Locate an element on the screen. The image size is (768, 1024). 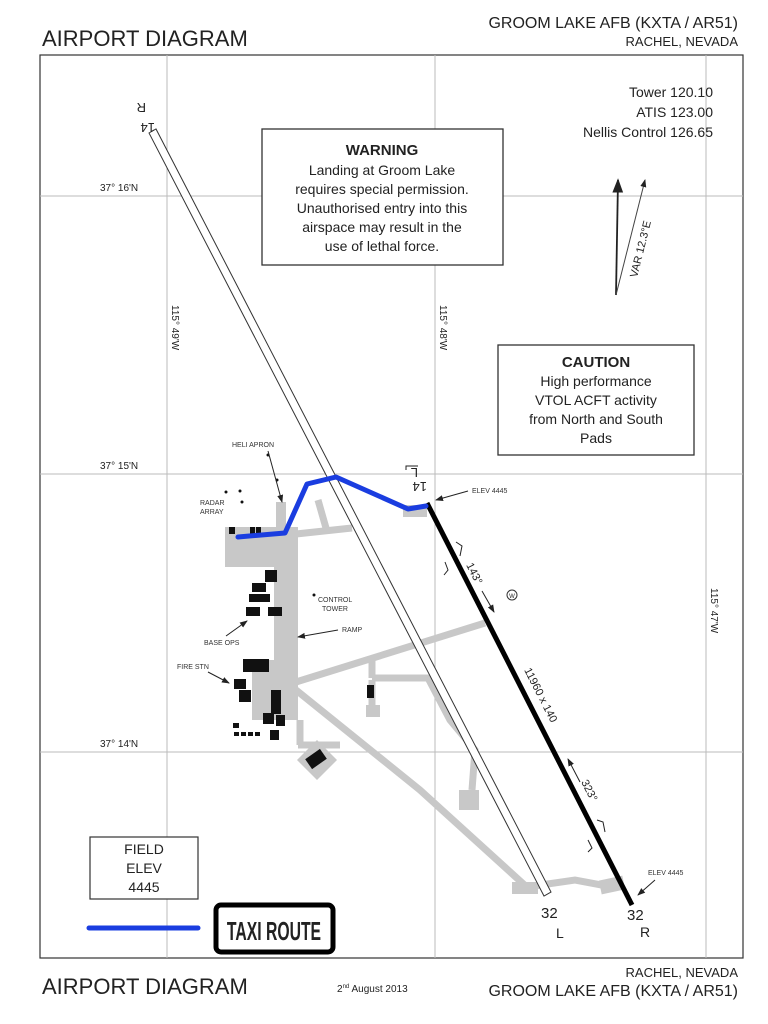
legend-taxi-route-label: TAXI ROUTE is located at coordinates (274, 931).